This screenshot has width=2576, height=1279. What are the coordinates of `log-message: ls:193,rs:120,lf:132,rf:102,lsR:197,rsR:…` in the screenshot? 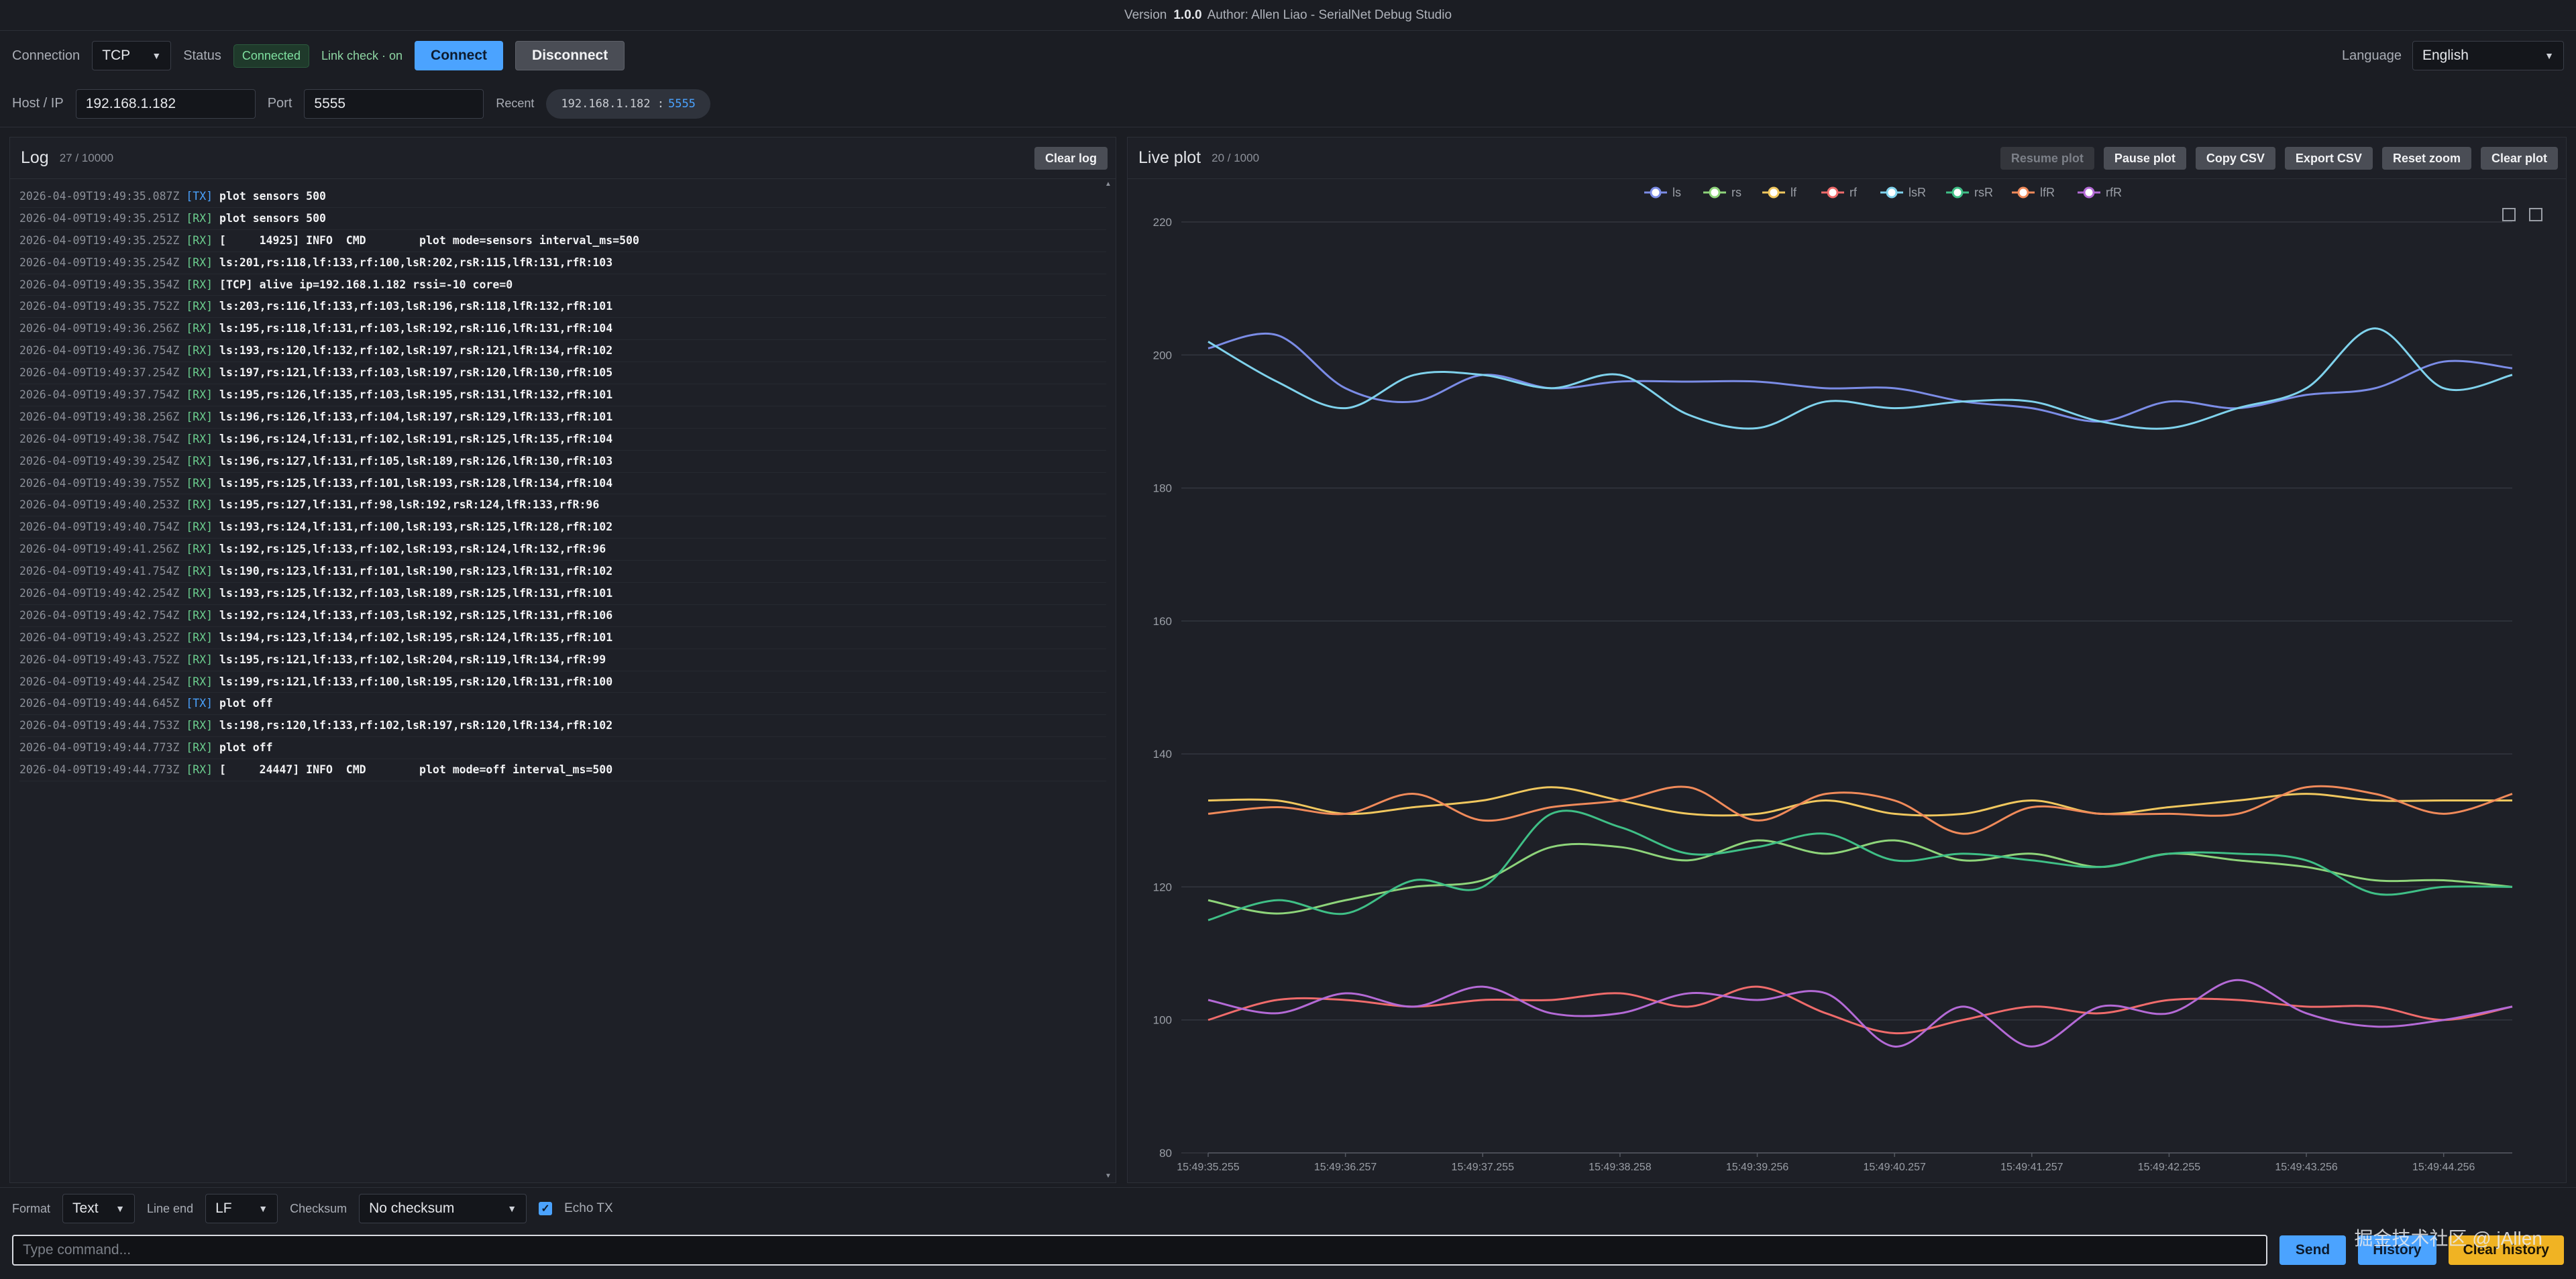 It's located at (416, 350).